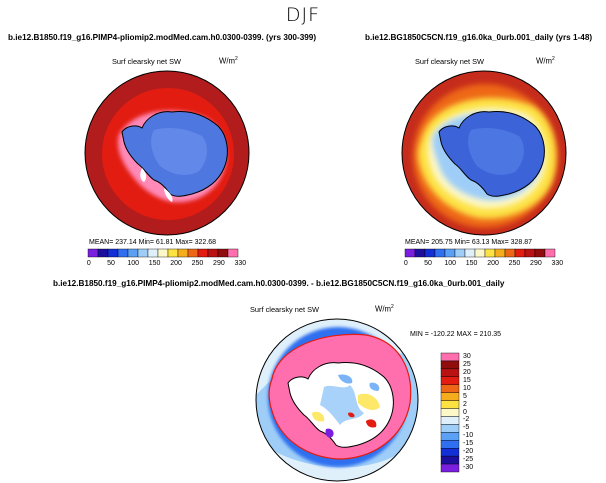 The height and width of the screenshot is (483, 606). I want to click on difference-units: W/m2, so click(384, 309).